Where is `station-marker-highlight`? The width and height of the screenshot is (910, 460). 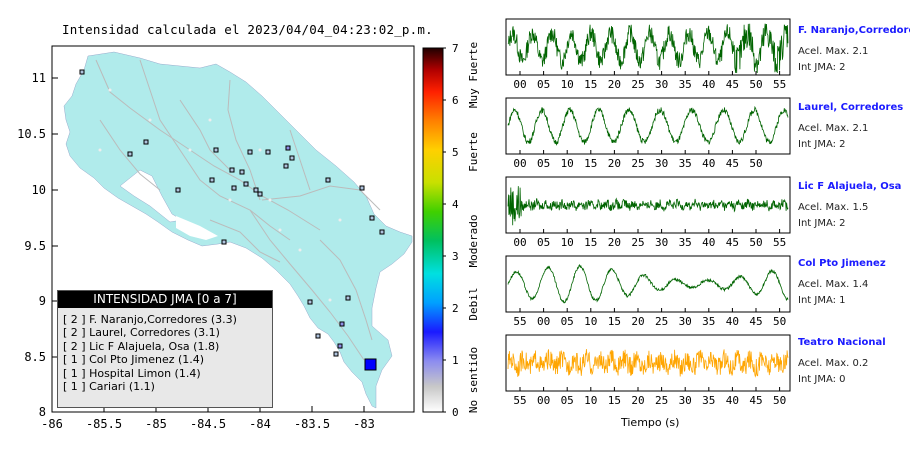 station-marker-highlight is located at coordinates (370, 364).